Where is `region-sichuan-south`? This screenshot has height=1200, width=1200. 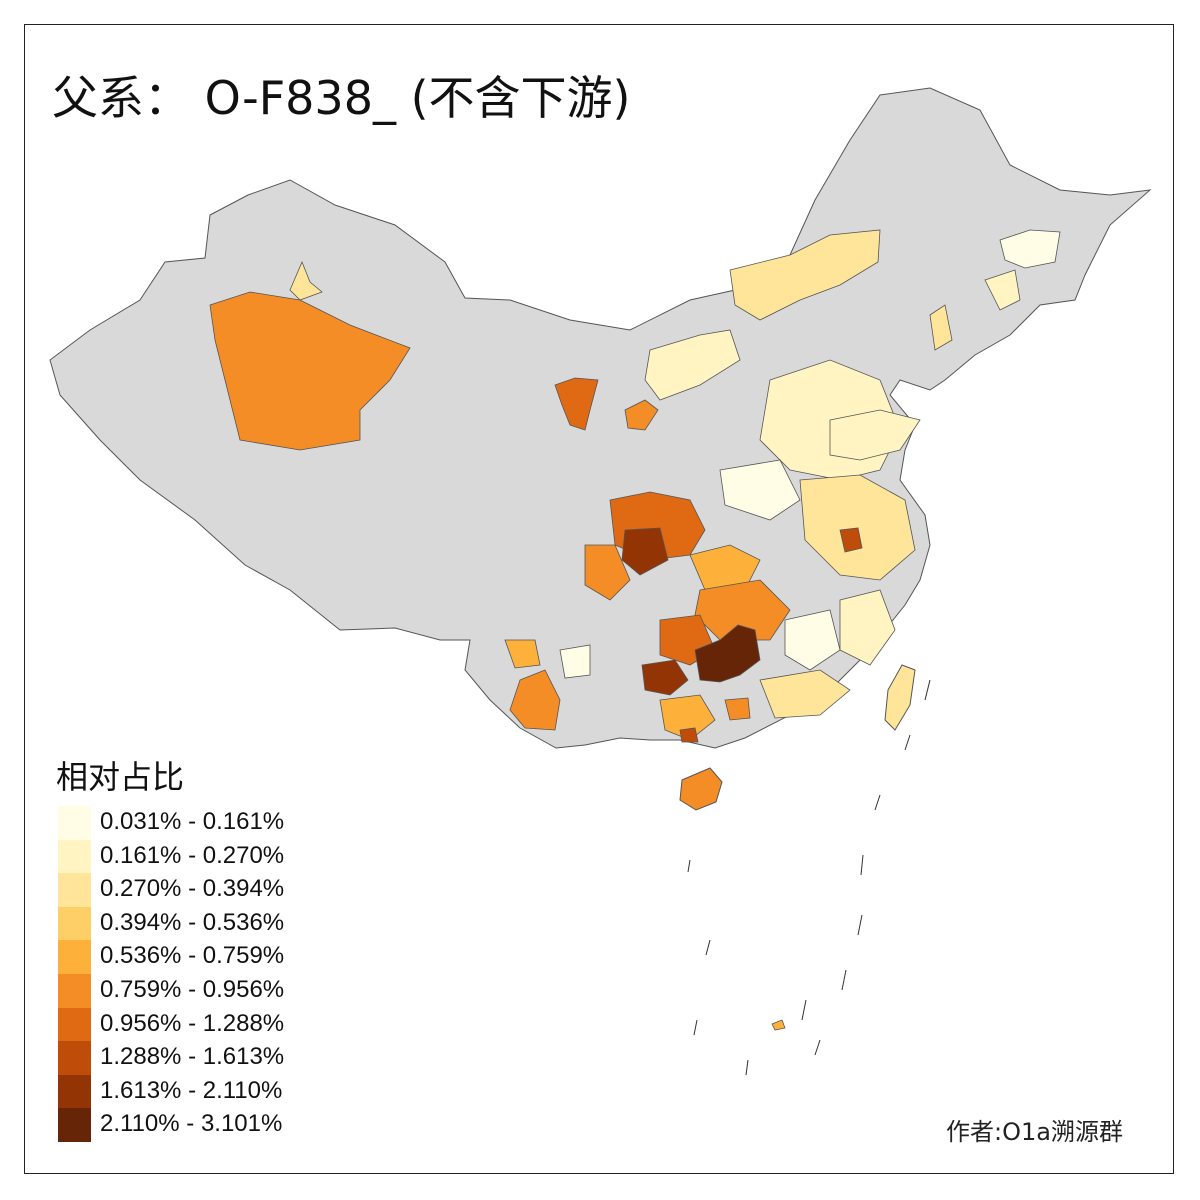 region-sichuan-south is located at coordinates (607, 572).